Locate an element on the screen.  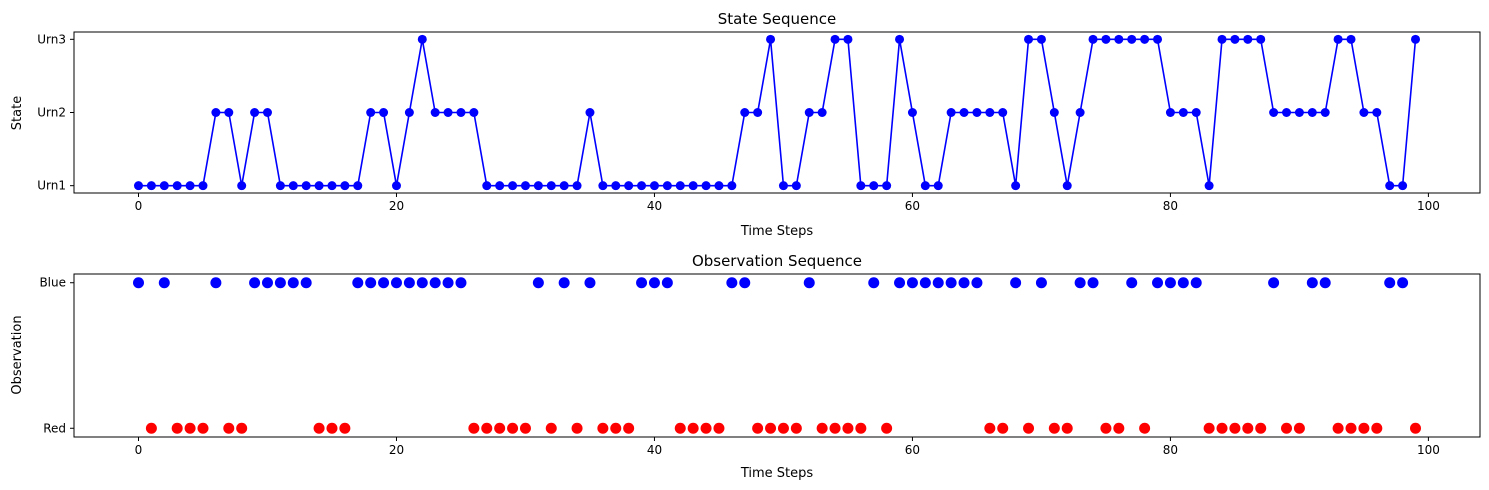
observation-x-tick-label: 100 is located at coordinates (1428, 450).